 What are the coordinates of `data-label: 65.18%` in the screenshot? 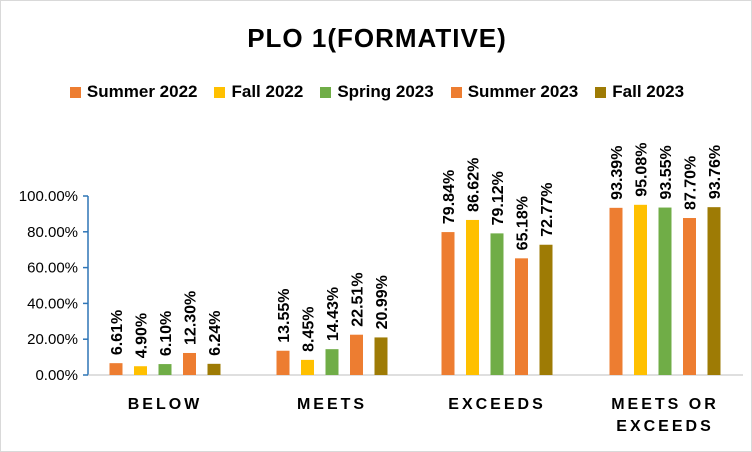 It's located at (523, 223).